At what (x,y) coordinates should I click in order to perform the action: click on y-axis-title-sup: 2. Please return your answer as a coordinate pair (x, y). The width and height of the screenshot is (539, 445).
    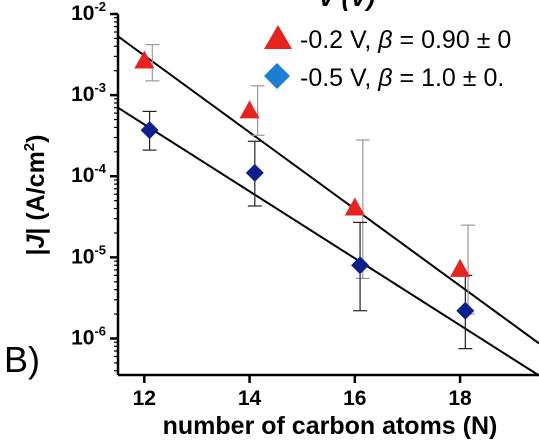
    Looking at the image, I should click on (29, 147).